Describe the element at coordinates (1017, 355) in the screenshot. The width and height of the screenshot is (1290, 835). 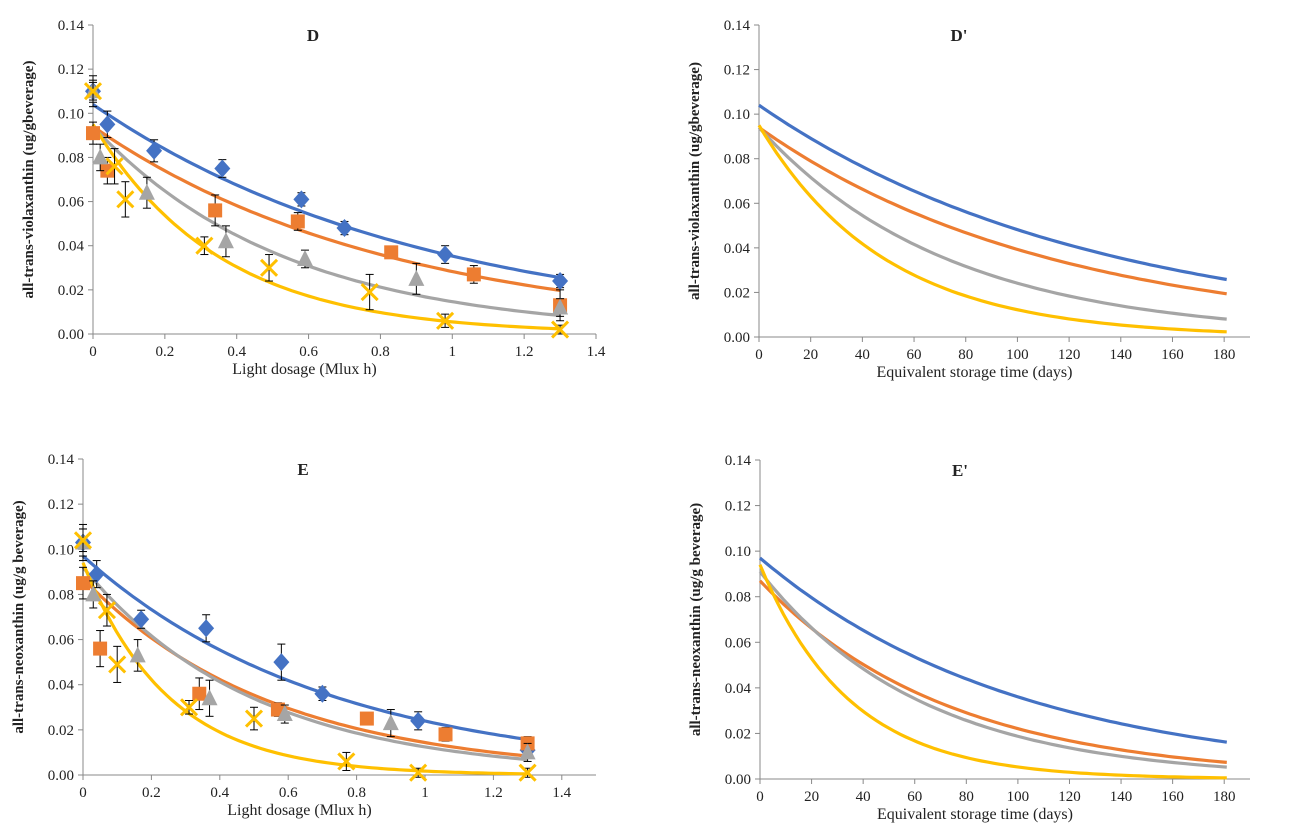
I see `x-tick-label: 100` at that location.